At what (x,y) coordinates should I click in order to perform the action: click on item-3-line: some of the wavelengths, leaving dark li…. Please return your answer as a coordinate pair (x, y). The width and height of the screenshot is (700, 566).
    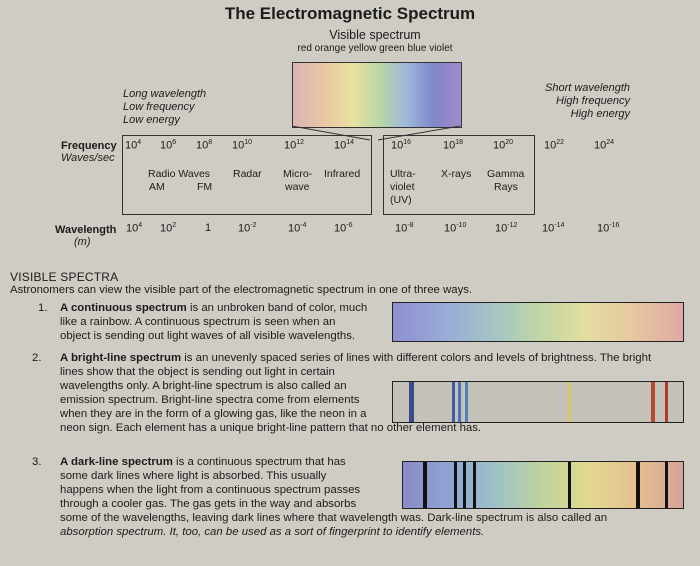
    Looking at the image, I should click on (334, 518).